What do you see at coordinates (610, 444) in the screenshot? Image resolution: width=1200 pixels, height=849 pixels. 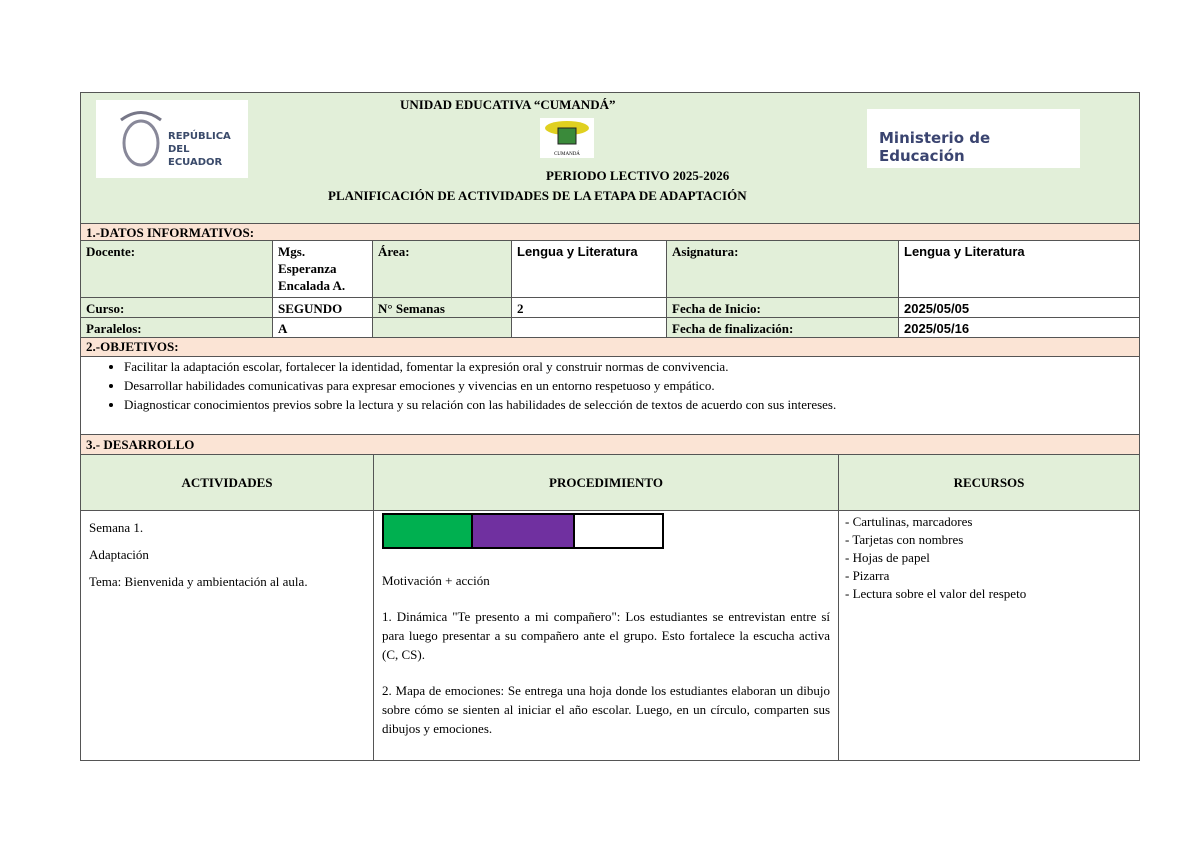 I see `section-desarrollo: 3.- DESARROLLO` at bounding box center [610, 444].